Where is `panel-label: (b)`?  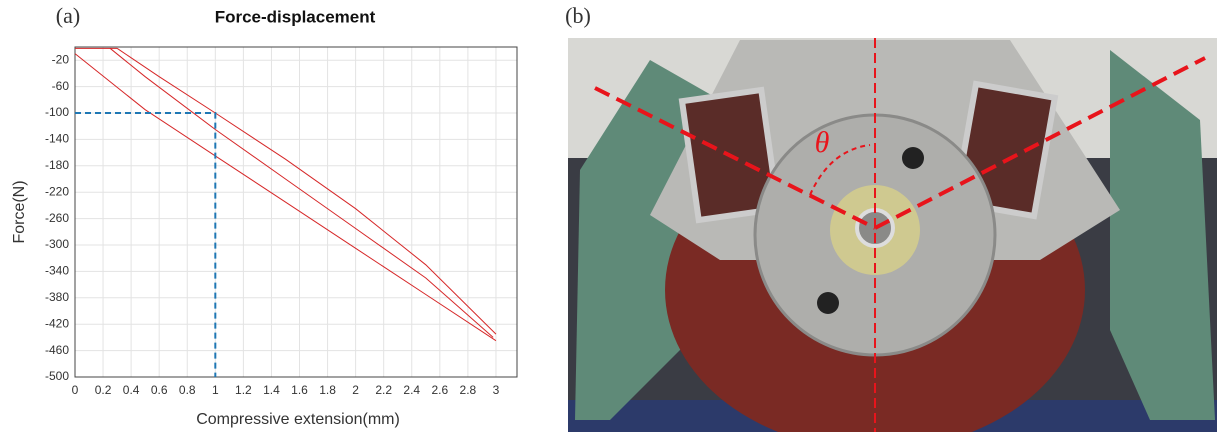 panel-label: (b) is located at coordinates (578, 15).